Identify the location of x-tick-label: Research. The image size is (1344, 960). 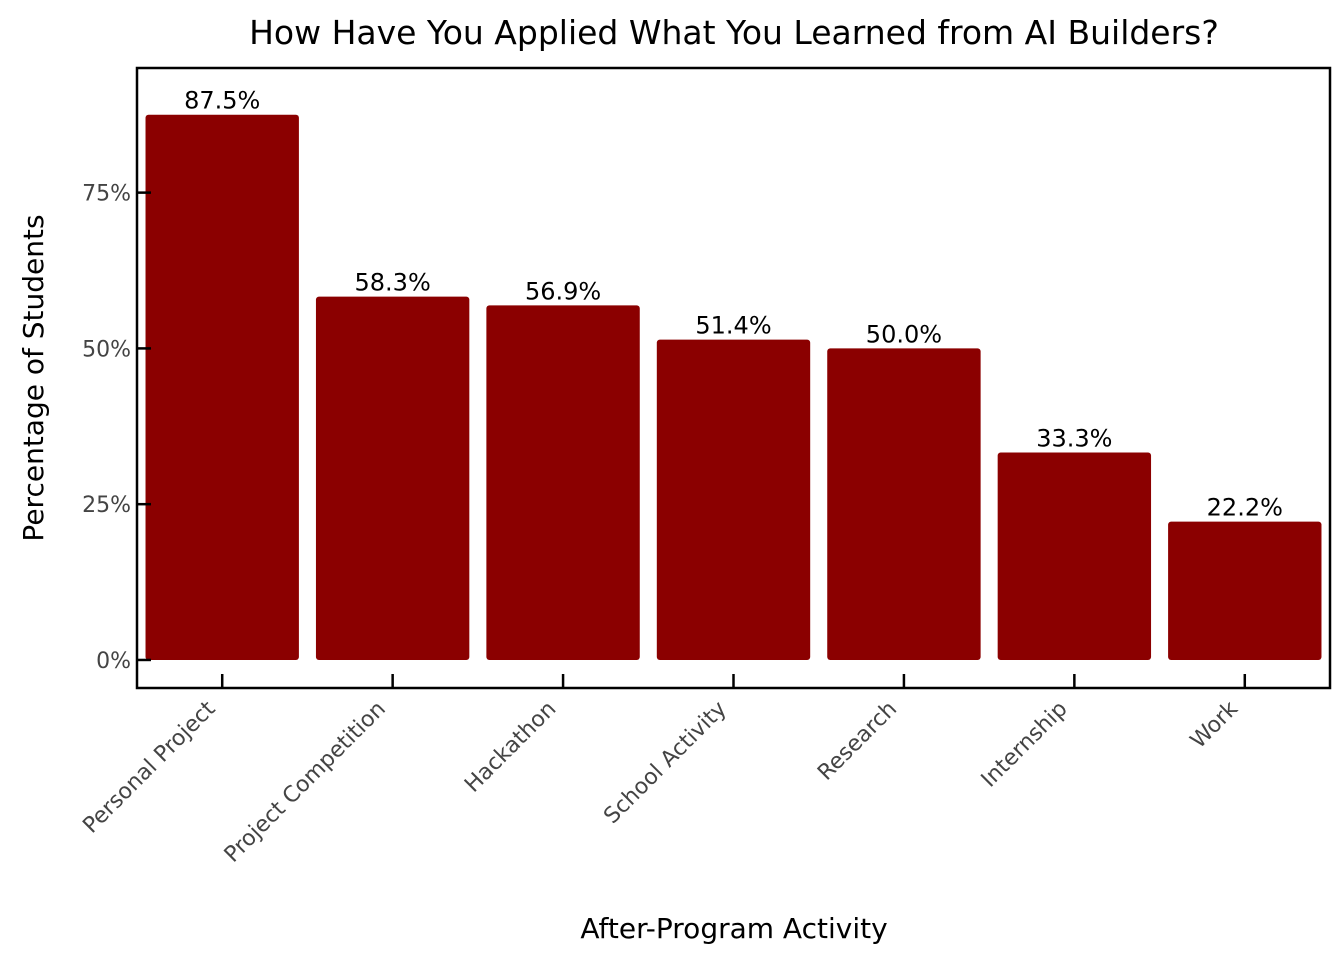
(857, 741).